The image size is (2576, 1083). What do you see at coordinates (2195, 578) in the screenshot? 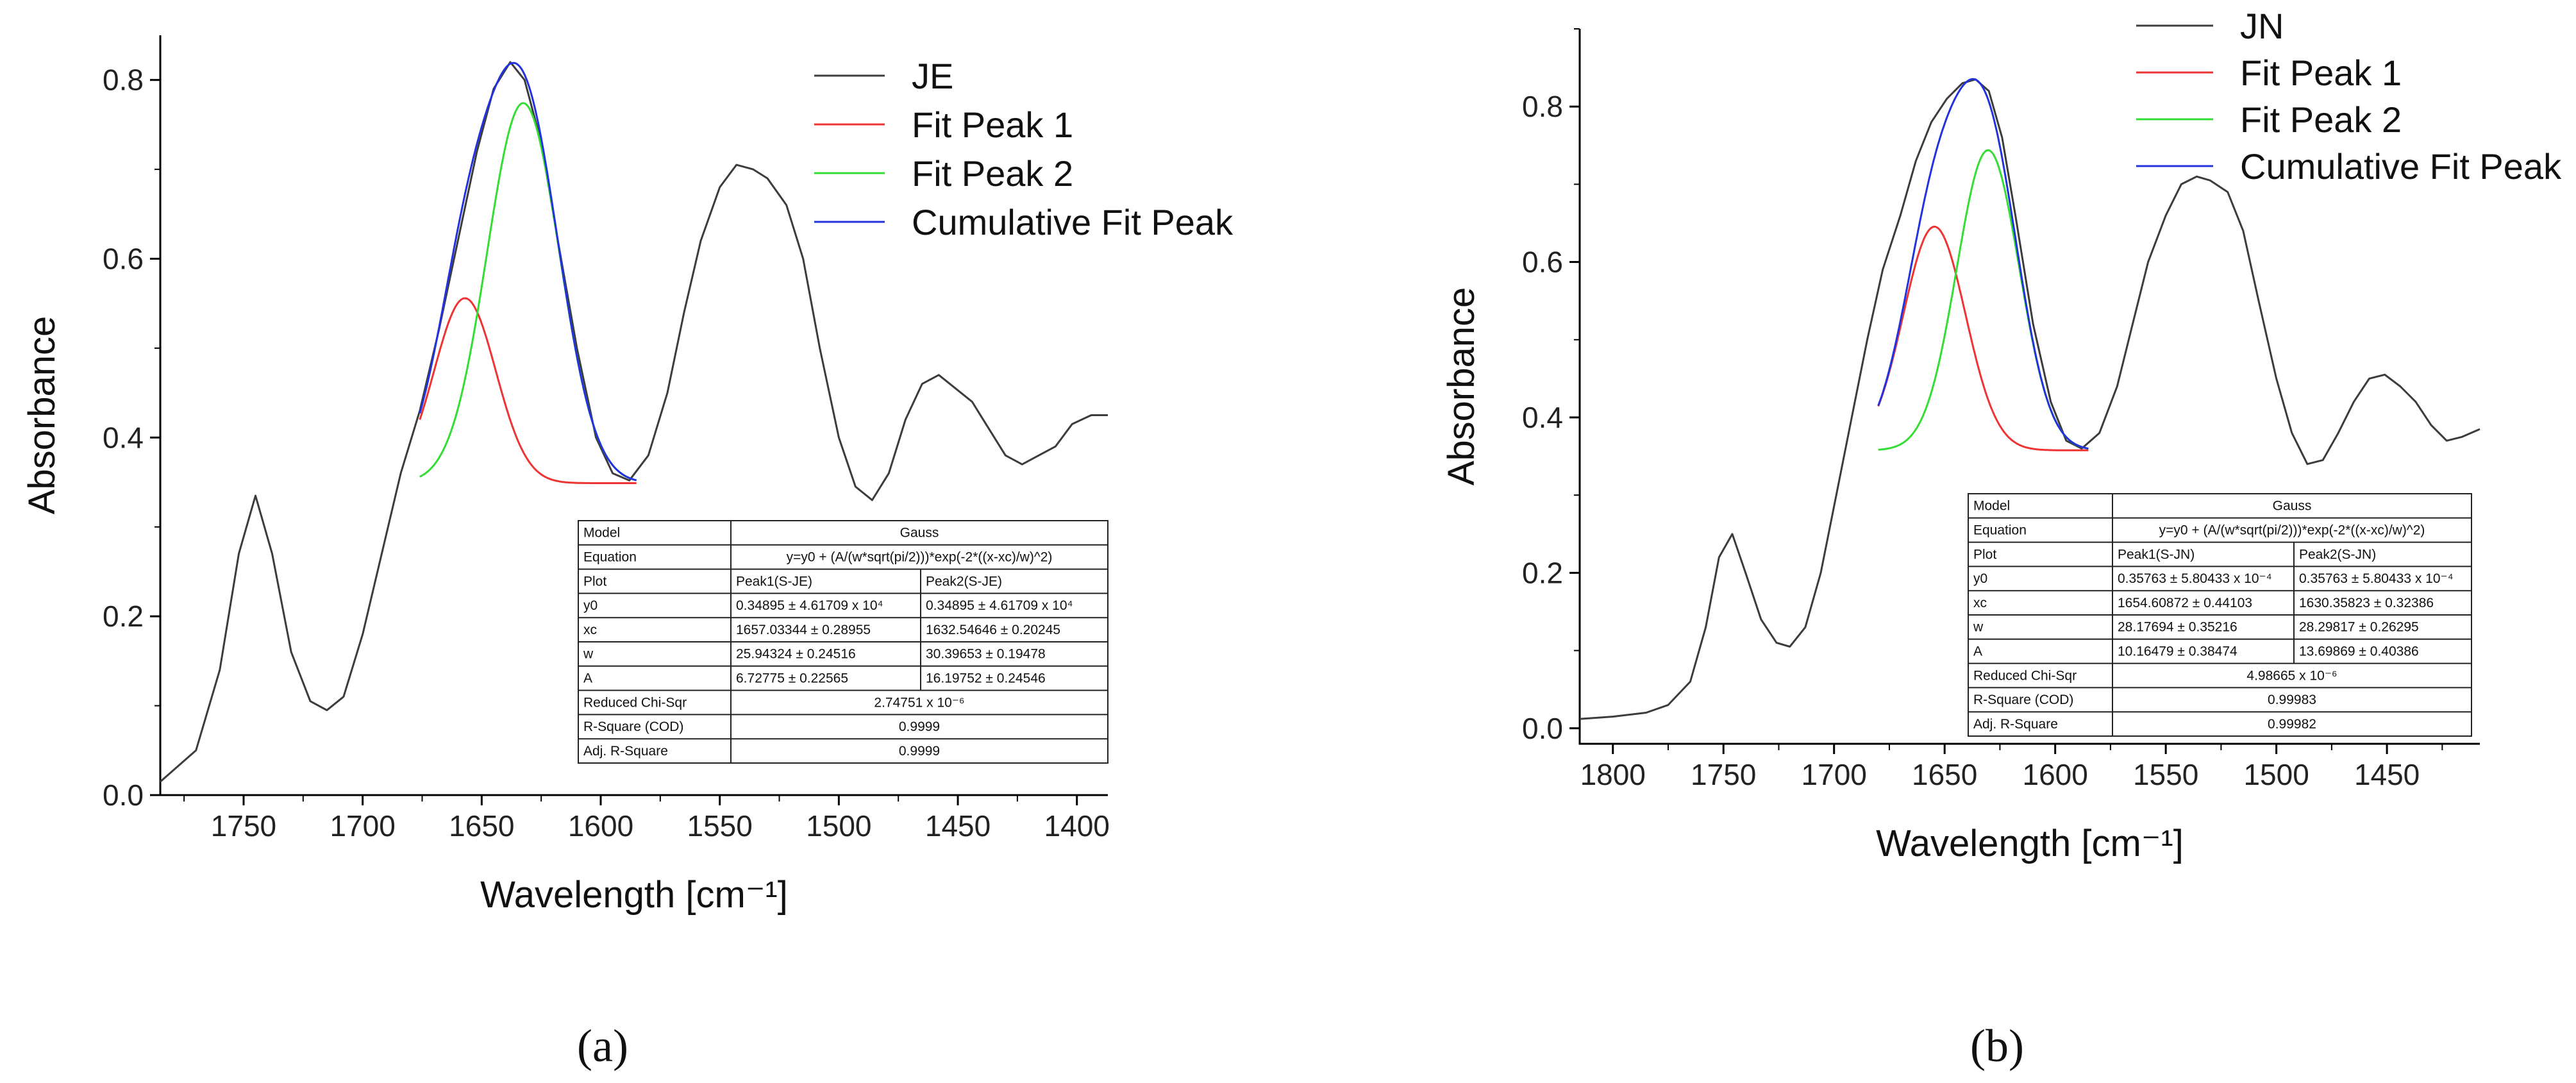
I see `table-param-peak1: 0.35763 ± 5.80433 x 10⁻⁴` at bounding box center [2195, 578].